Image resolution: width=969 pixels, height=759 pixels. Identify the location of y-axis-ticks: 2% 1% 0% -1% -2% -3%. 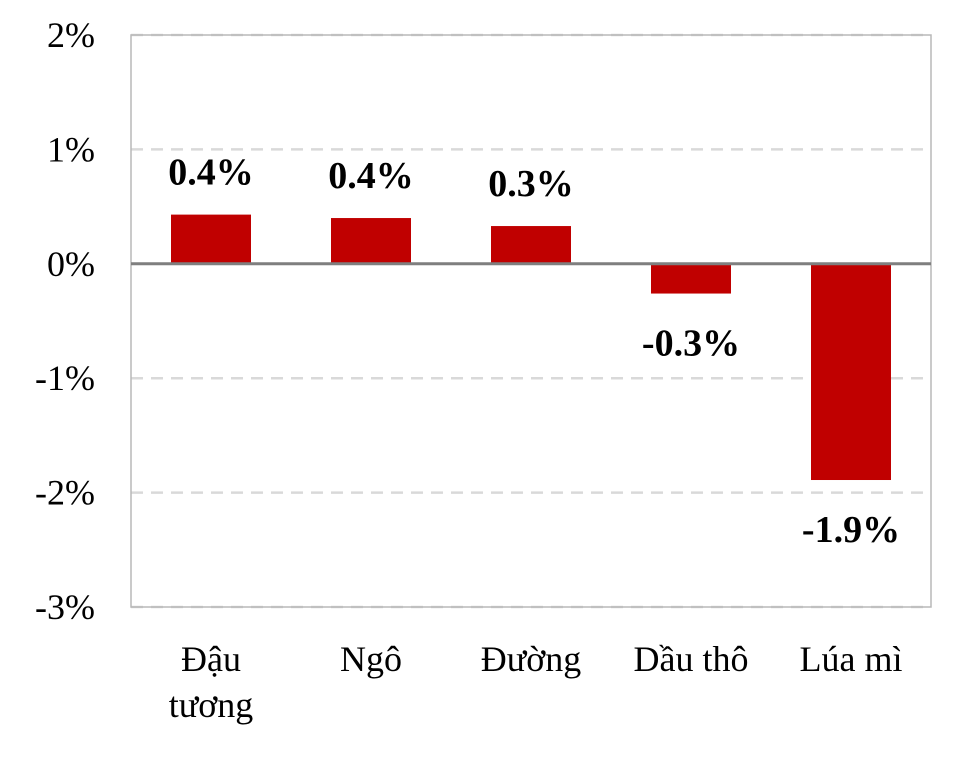
(65, 321).